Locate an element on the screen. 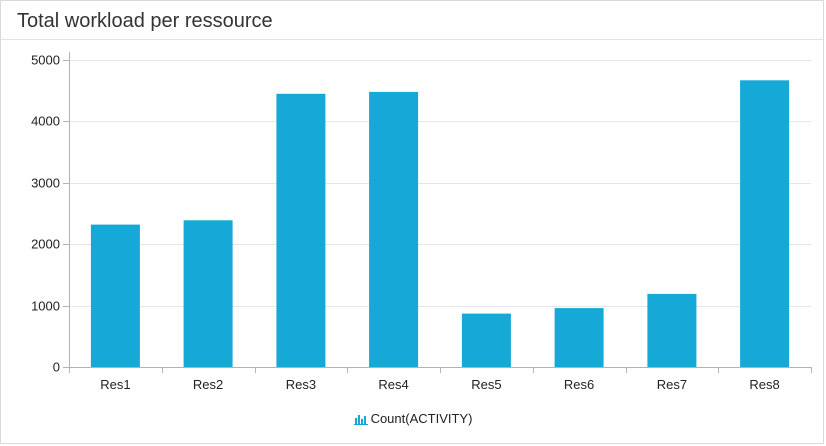 Image resolution: width=826 pixels, height=446 pixels. x-tick-label: Res6 is located at coordinates (579, 384).